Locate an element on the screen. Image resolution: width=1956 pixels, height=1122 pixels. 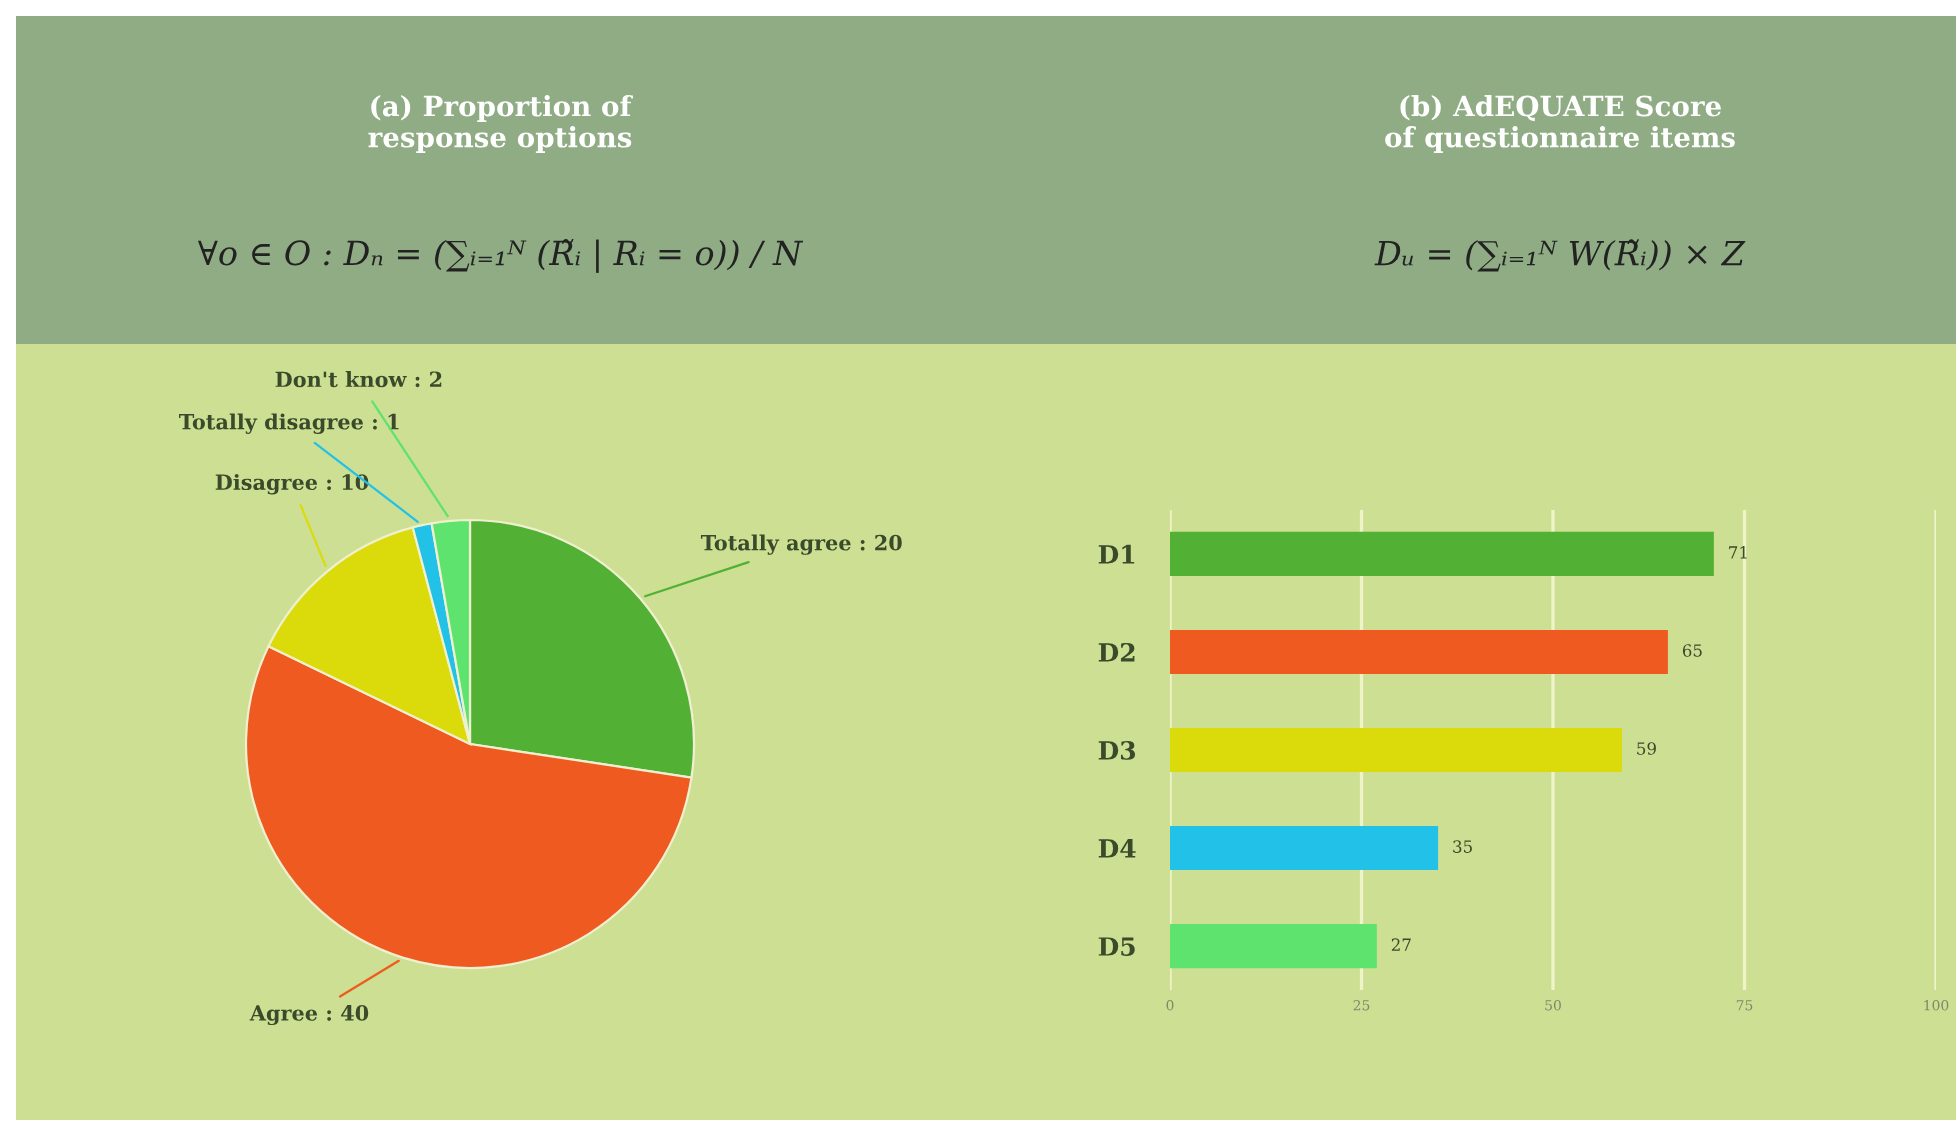
data-label: 27 is located at coordinates (1401, 944).